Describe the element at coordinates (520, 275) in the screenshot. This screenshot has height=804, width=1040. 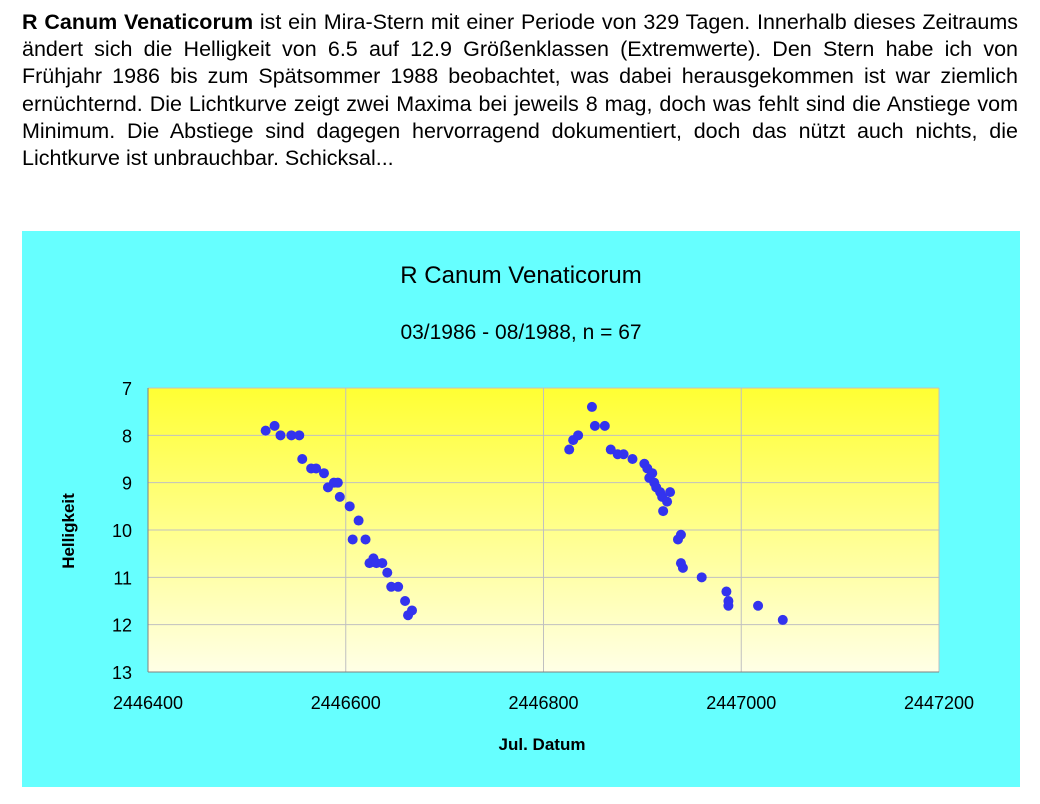
I see `chart-title: R Canum Venaticorum` at that location.